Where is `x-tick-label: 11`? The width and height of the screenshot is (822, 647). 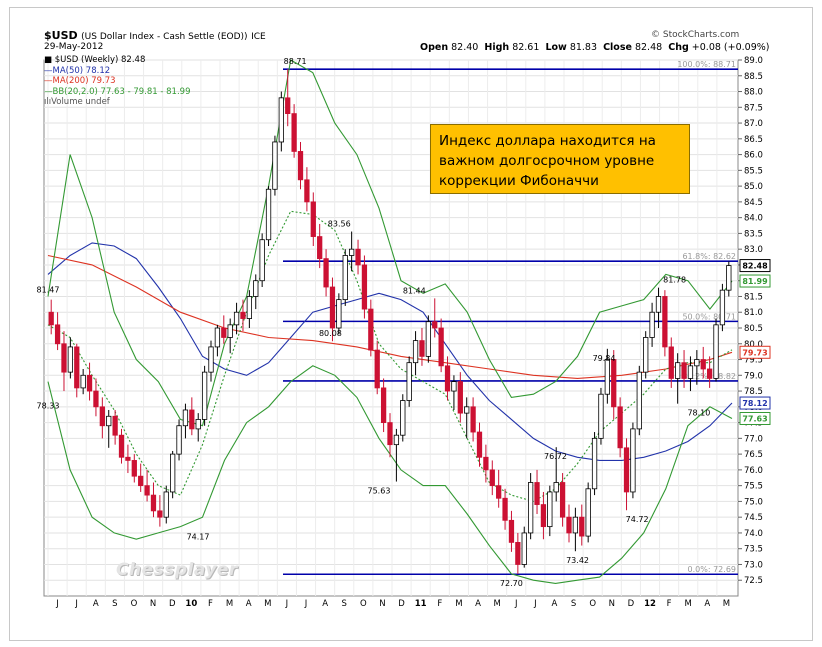
x-tick-label: 11 is located at coordinates (421, 604).